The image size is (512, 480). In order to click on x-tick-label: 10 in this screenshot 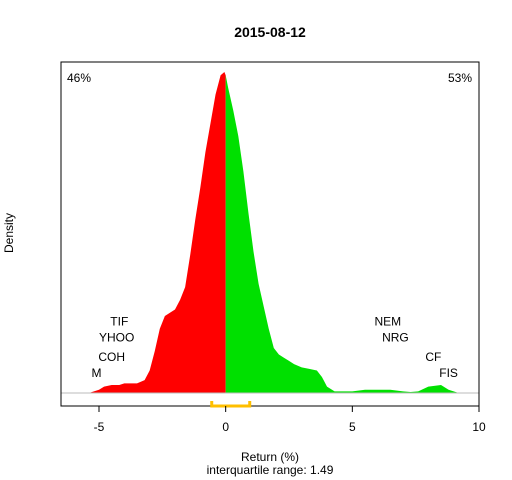, I will do `click(479, 427)`.